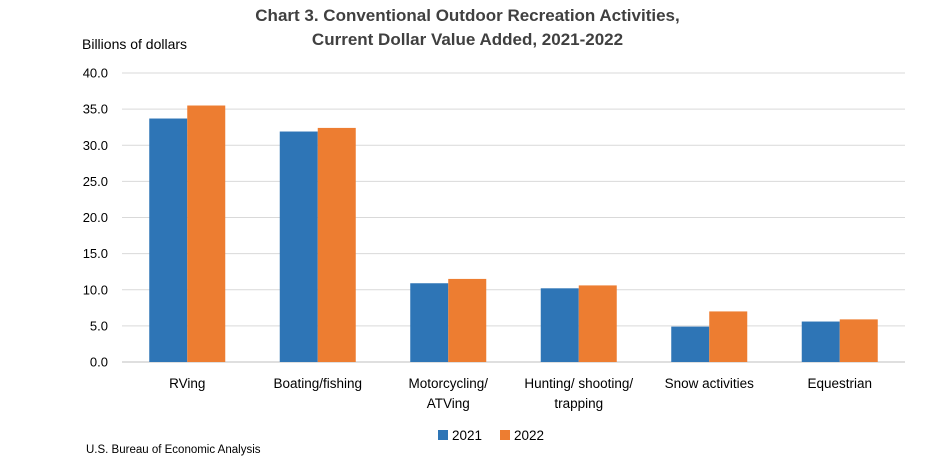 Image resolution: width=935 pixels, height=460 pixels. Describe the element at coordinates (467, 435) in the screenshot. I see `legend-label: 2021` at that location.